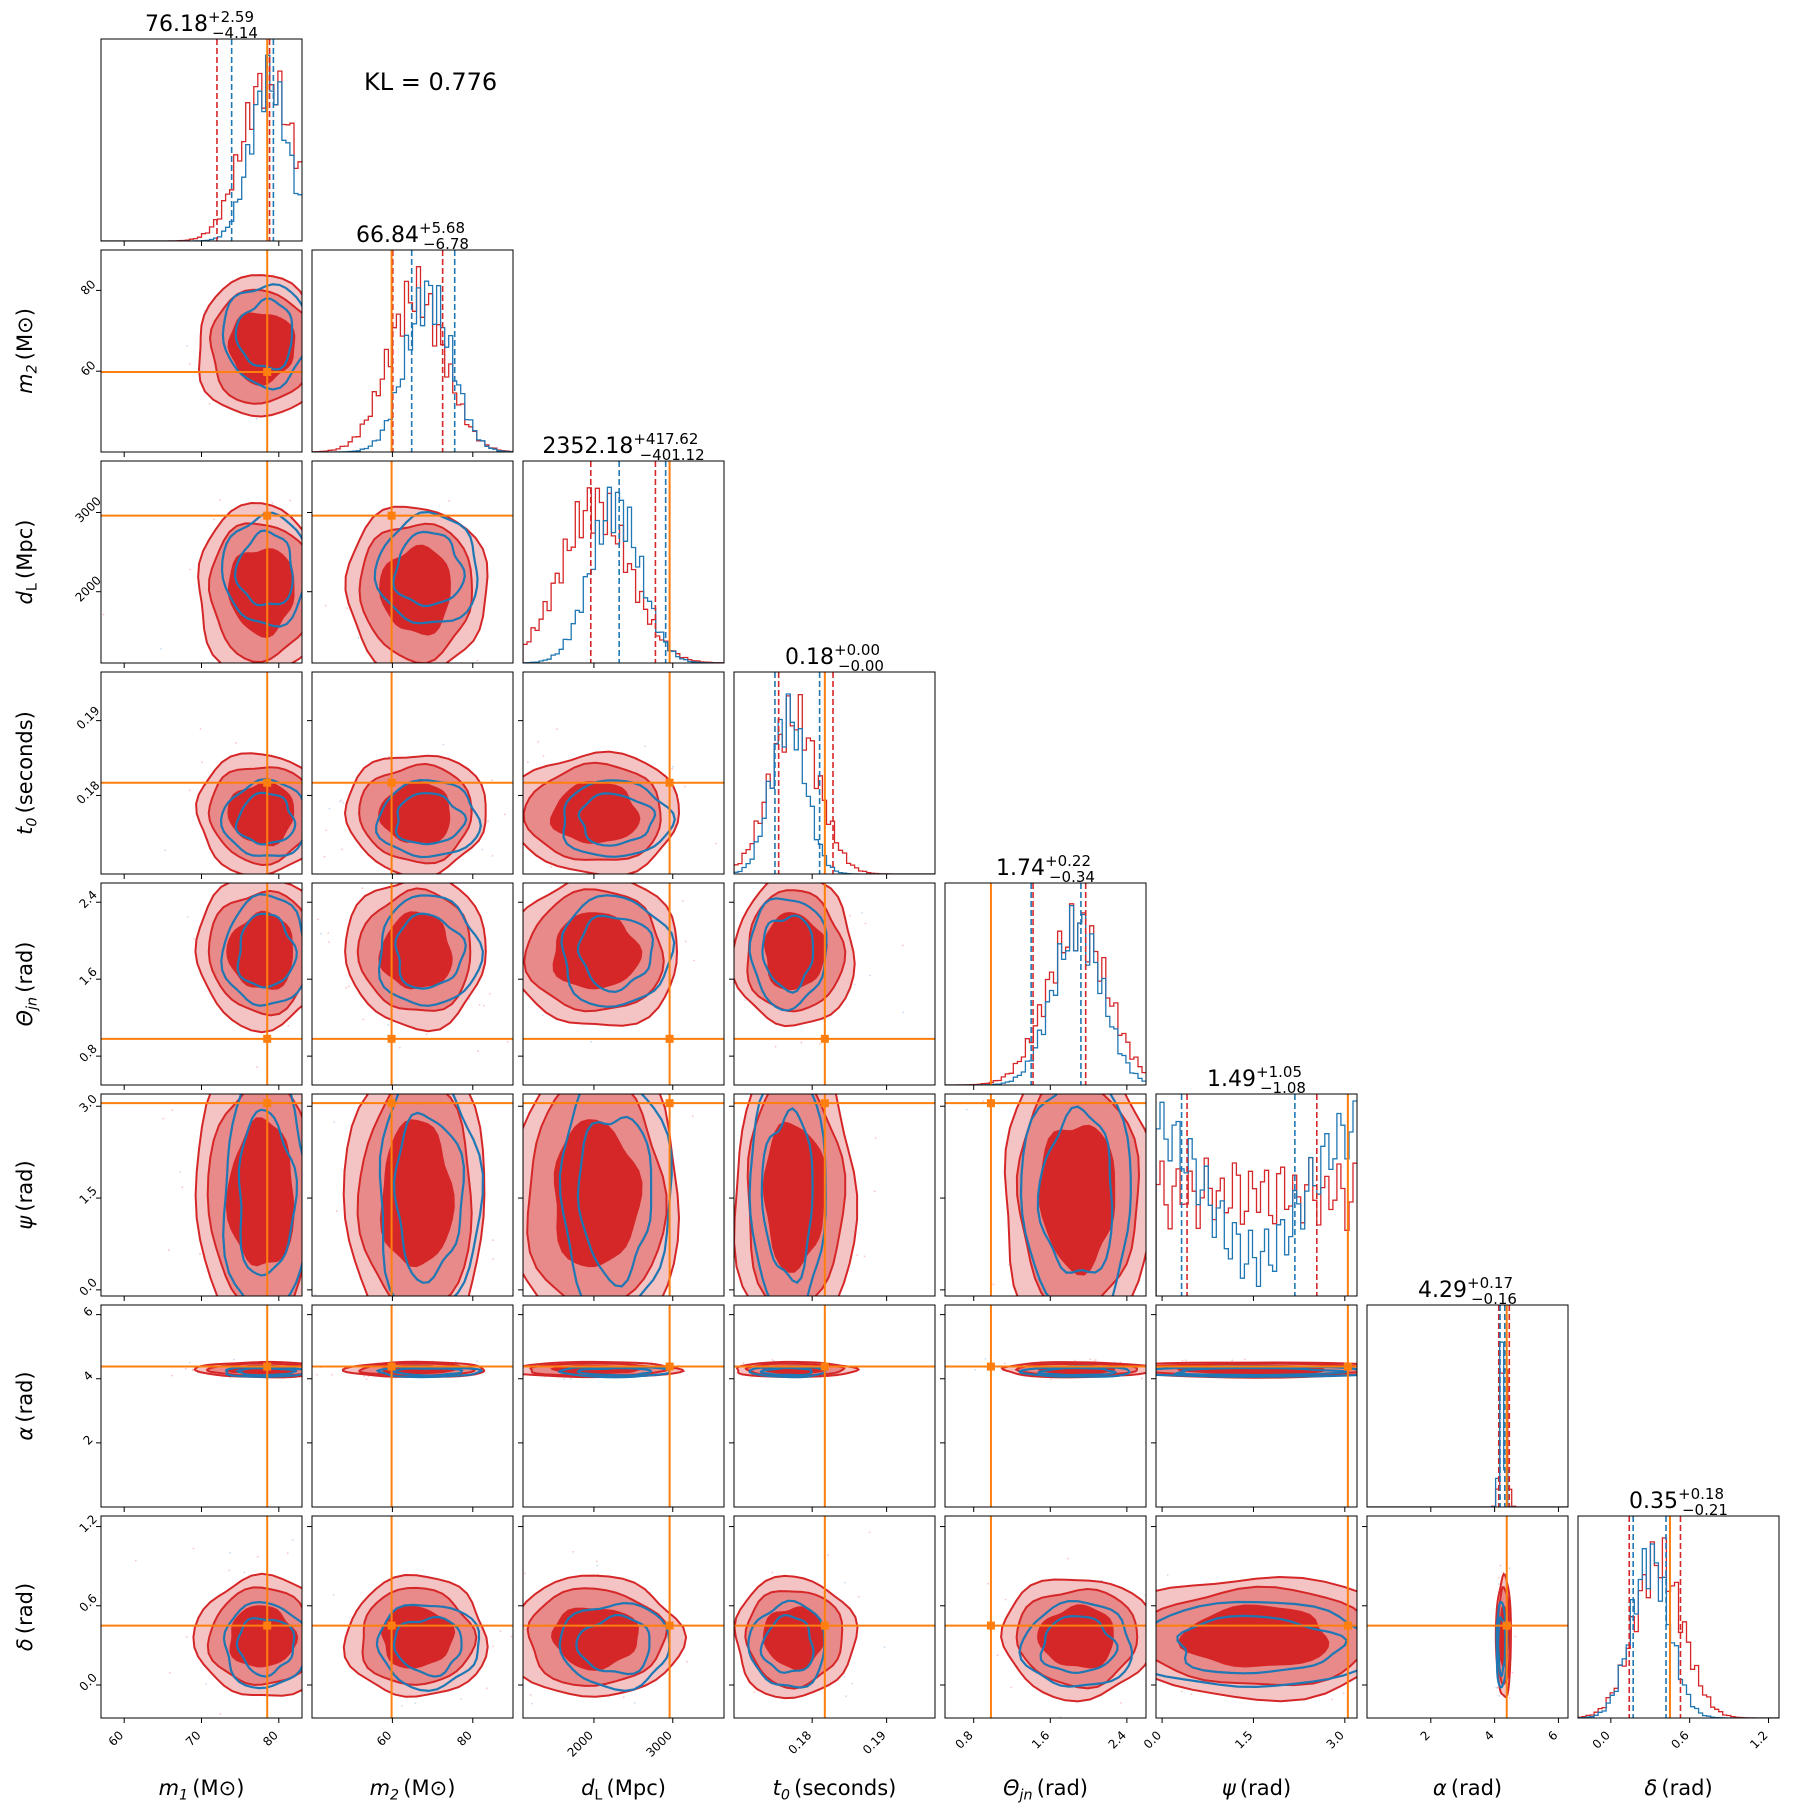 The height and width of the screenshot is (1809, 1809). Describe the element at coordinates (412, 236) in the screenshot. I see `title-m2: 66.84+5.68 −6.78` at that location.